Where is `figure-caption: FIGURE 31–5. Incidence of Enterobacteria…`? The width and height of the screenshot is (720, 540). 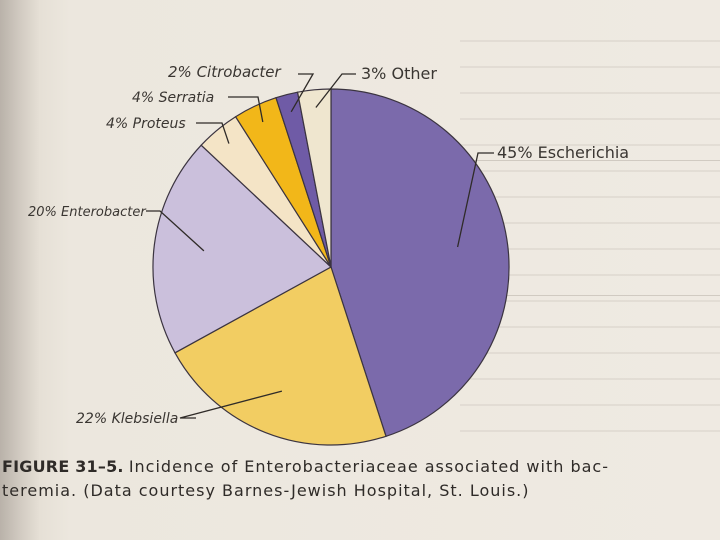
figure-caption: FIGURE 31–5. Incidence of Enterobacteria… is located at coordinates (360, 479).